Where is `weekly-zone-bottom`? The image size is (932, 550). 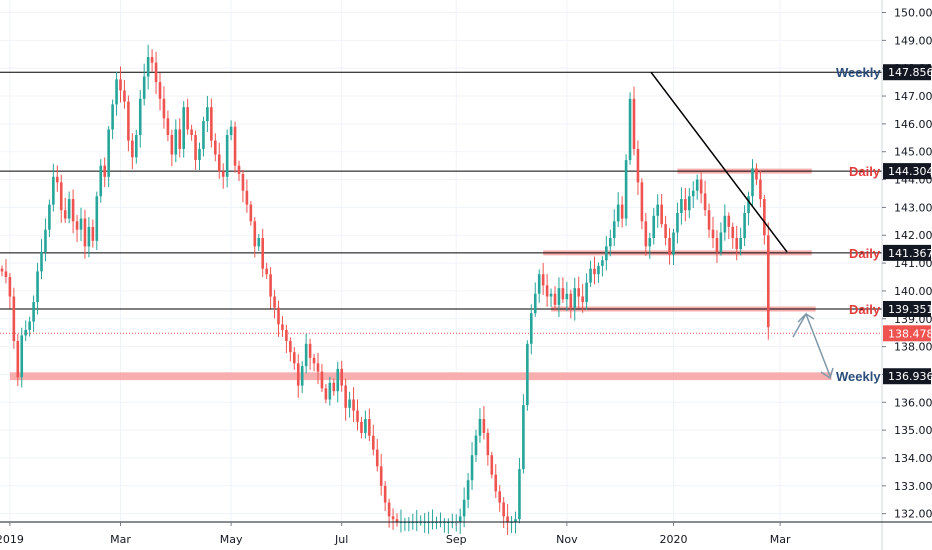
weekly-zone-bottom is located at coordinates (420, 376).